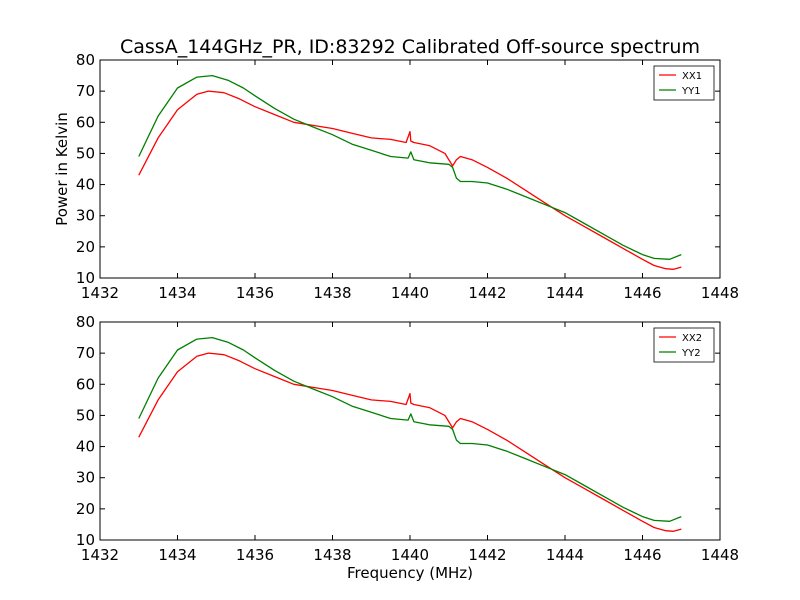  I want to click on x-axis-label: Frequency (MHz), so click(410, 573).